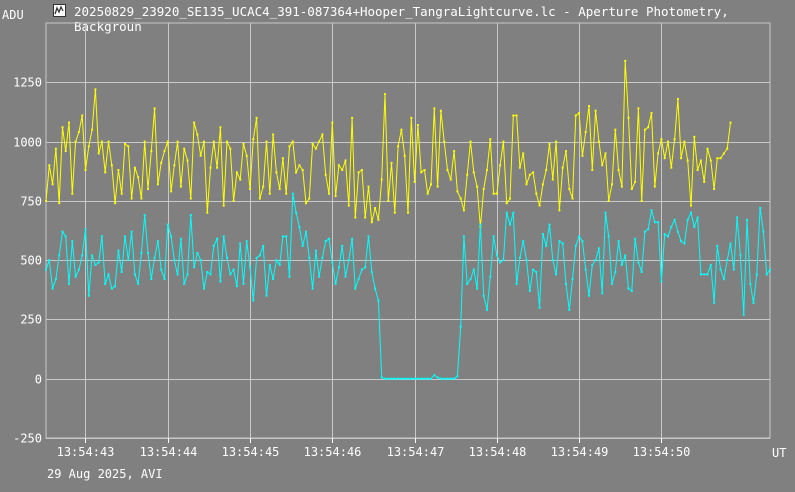 This screenshot has width=795, height=492. I want to click on x-tick-label: 13:54:50, so click(662, 452).